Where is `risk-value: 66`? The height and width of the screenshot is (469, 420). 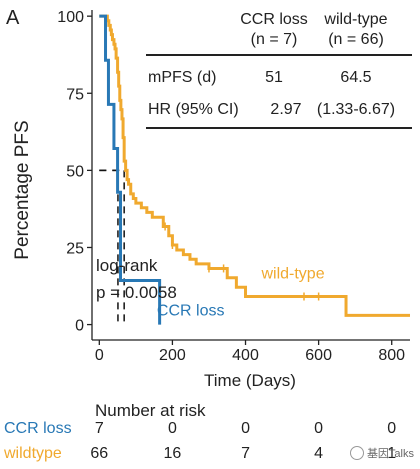 risk-value: 66 is located at coordinates (99, 453).